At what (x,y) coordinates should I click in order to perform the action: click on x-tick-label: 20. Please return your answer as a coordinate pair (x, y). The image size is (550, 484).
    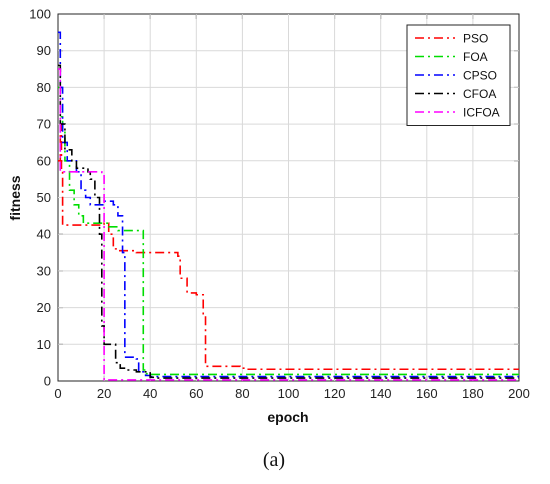
    Looking at the image, I should click on (104, 393).